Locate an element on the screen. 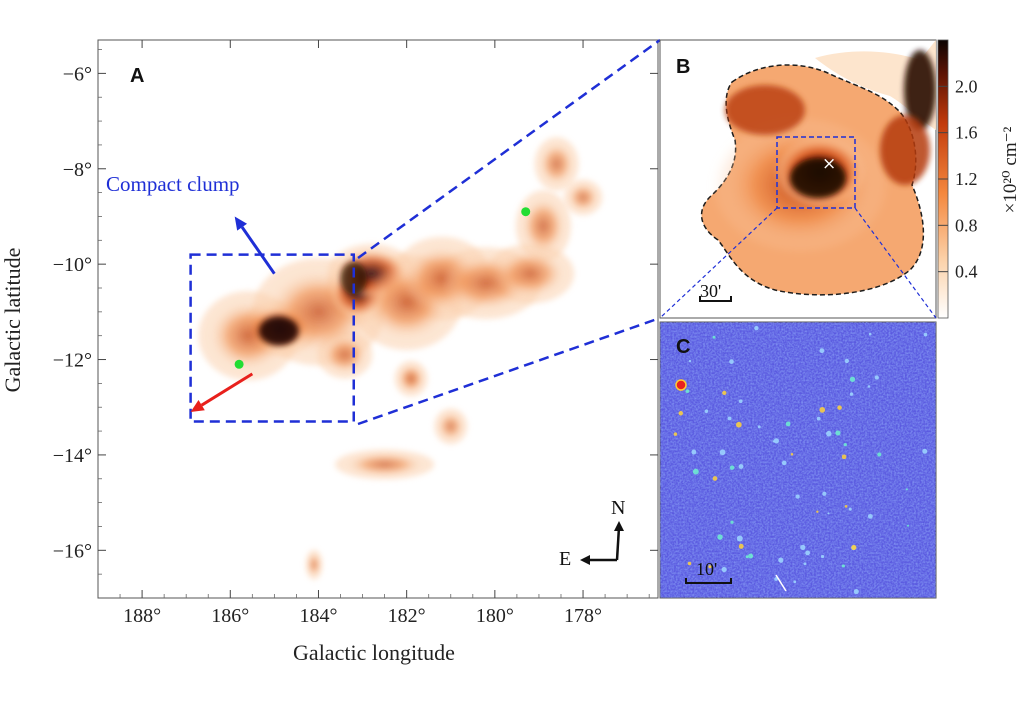 The width and height of the screenshot is (1024, 720). panel-b-outer-fill-soft is located at coordinates (875, 85).